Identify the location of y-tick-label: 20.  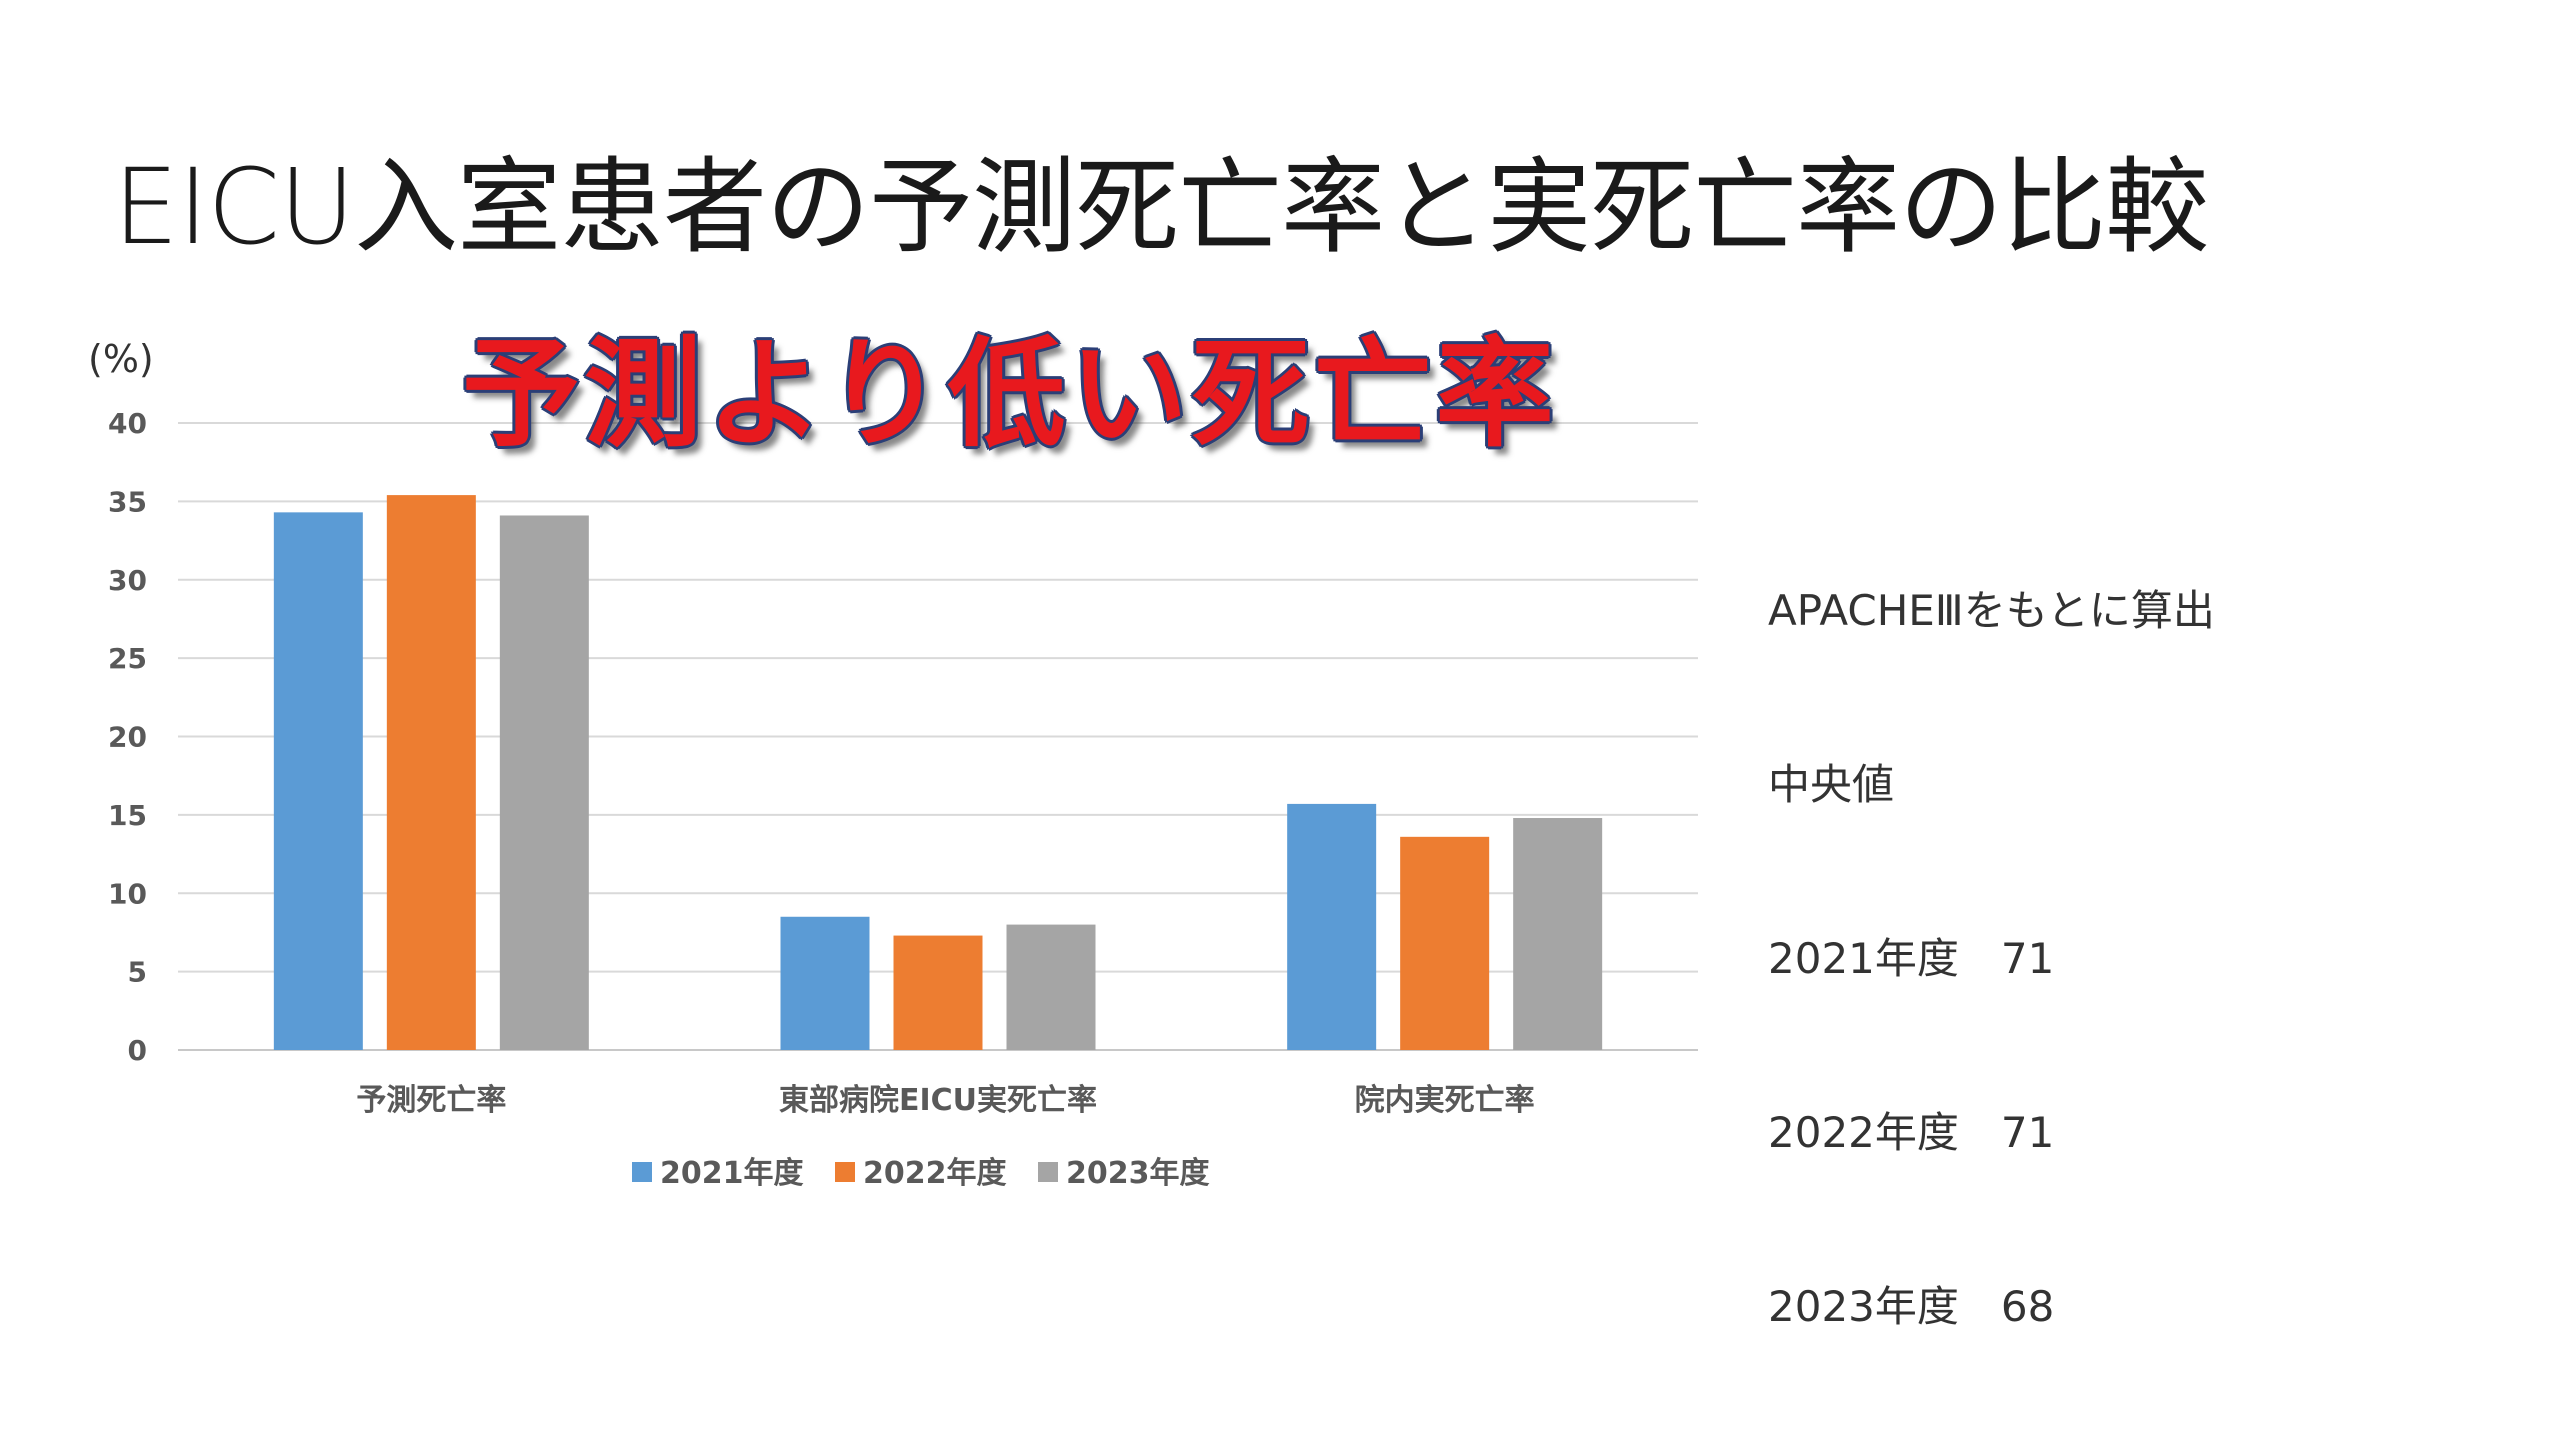
(127, 737).